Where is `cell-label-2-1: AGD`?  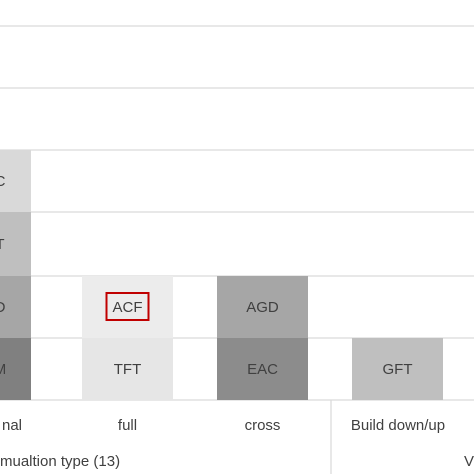
cell-label-2-1: AGD is located at coordinates (262, 307).